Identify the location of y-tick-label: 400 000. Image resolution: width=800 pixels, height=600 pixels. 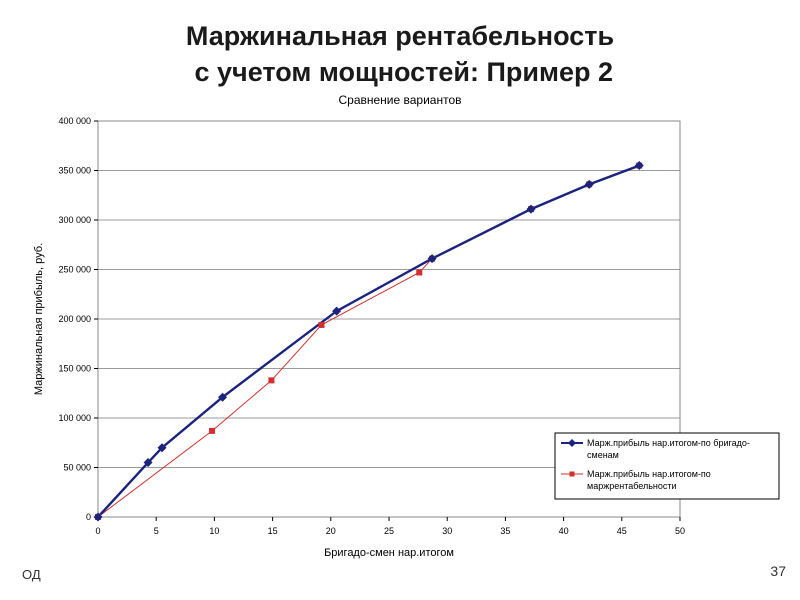
(74, 121).